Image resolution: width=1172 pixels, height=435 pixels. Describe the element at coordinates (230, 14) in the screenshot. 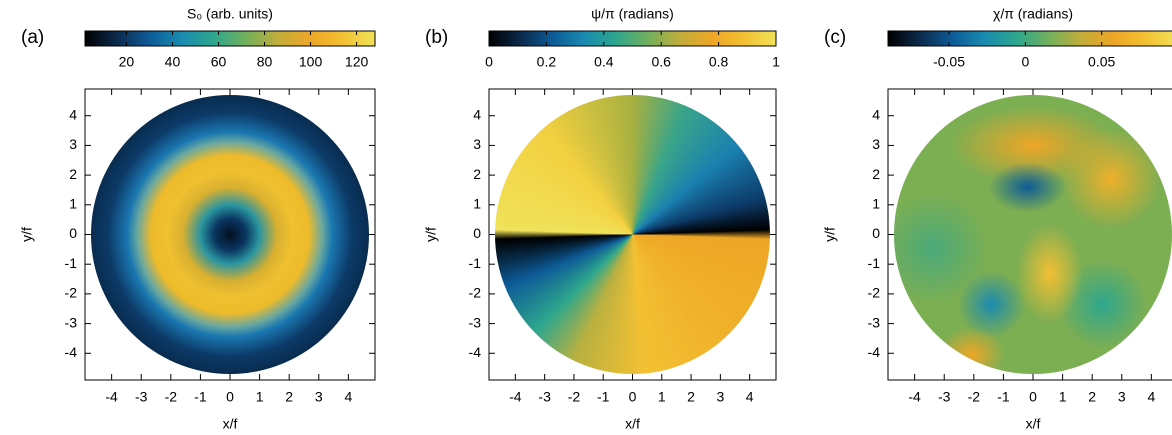

I see `colorbar-label: S₀ (arb. units)` at that location.